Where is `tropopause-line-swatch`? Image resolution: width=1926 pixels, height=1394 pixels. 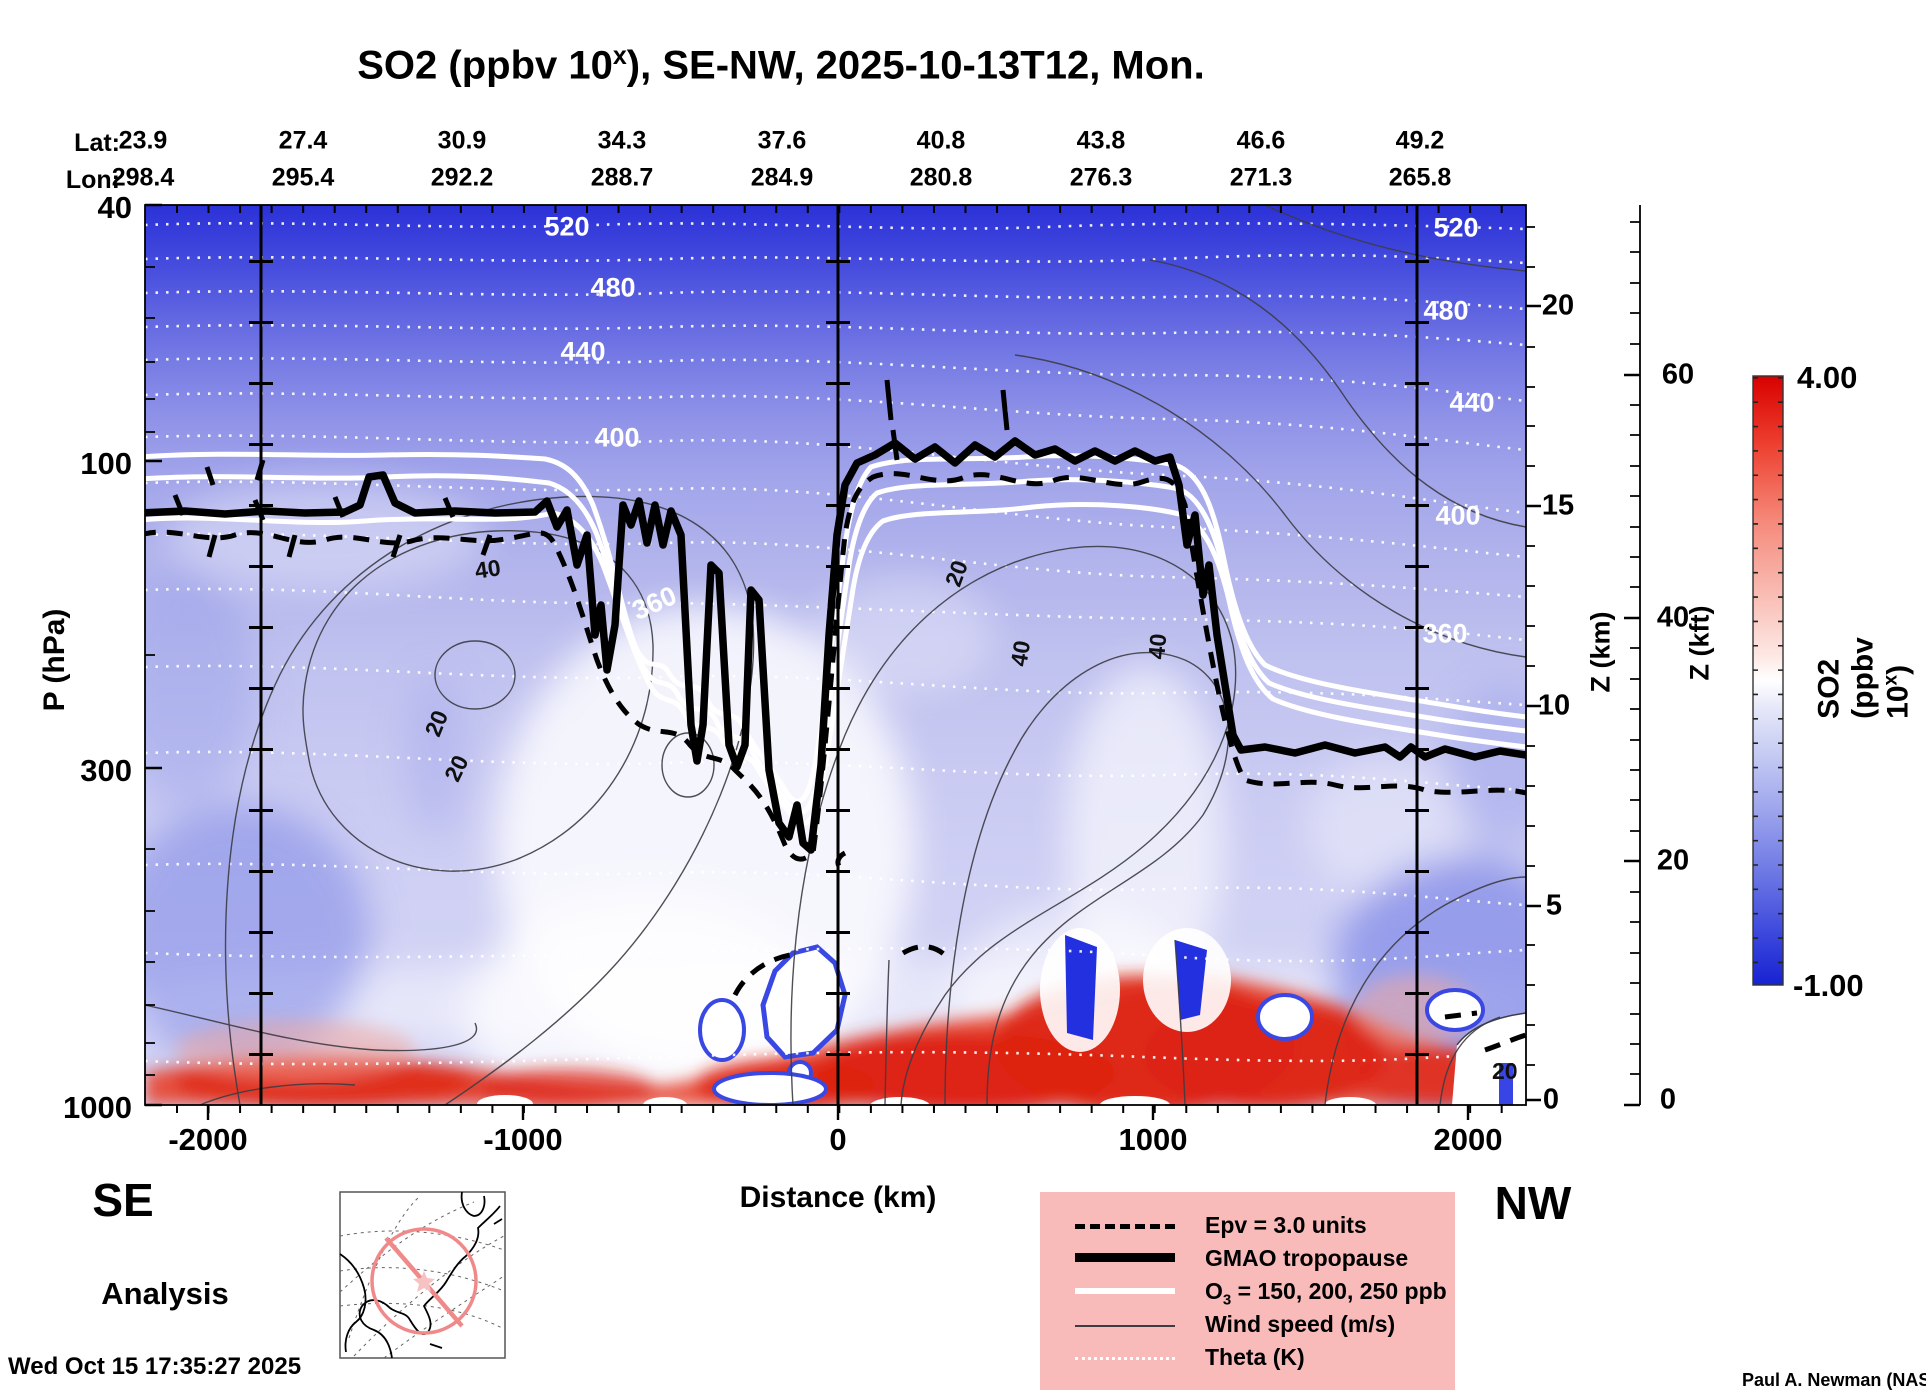 tropopause-line-swatch is located at coordinates (1125, 1257).